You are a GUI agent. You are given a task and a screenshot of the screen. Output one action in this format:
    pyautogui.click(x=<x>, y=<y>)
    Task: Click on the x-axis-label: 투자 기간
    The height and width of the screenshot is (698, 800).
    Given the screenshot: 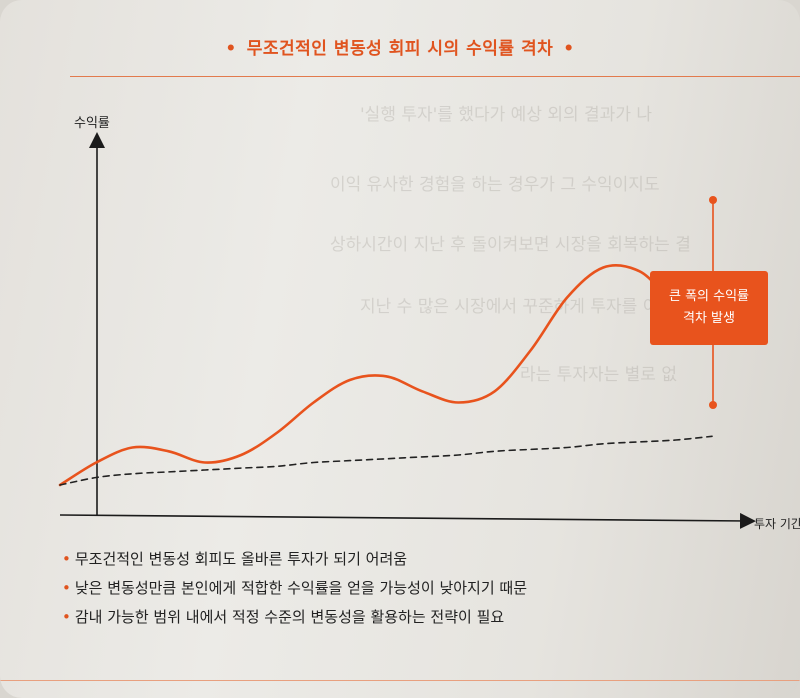 What is the action you would take?
    pyautogui.click(x=777, y=524)
    